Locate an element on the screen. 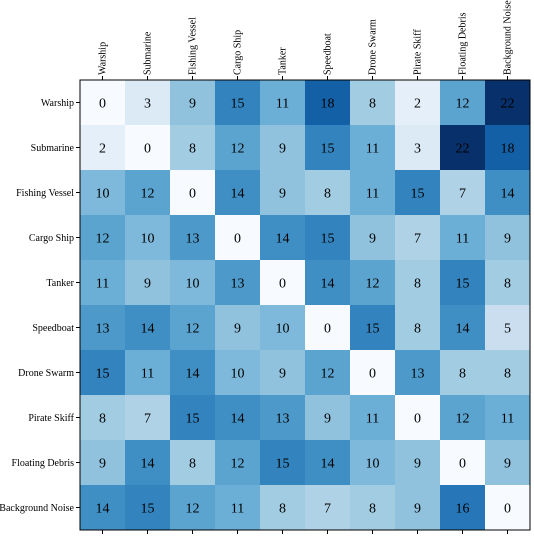 The width and height of the screenshot is (534, 538). heatmap-cell-r7-c7 is located at coordinates (418, 418).